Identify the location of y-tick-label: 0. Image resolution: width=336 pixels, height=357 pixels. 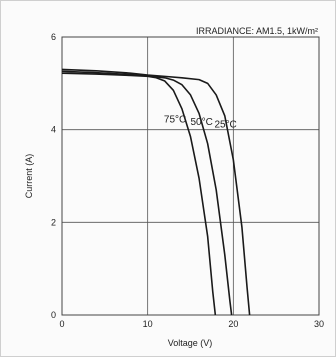
(53, 315).